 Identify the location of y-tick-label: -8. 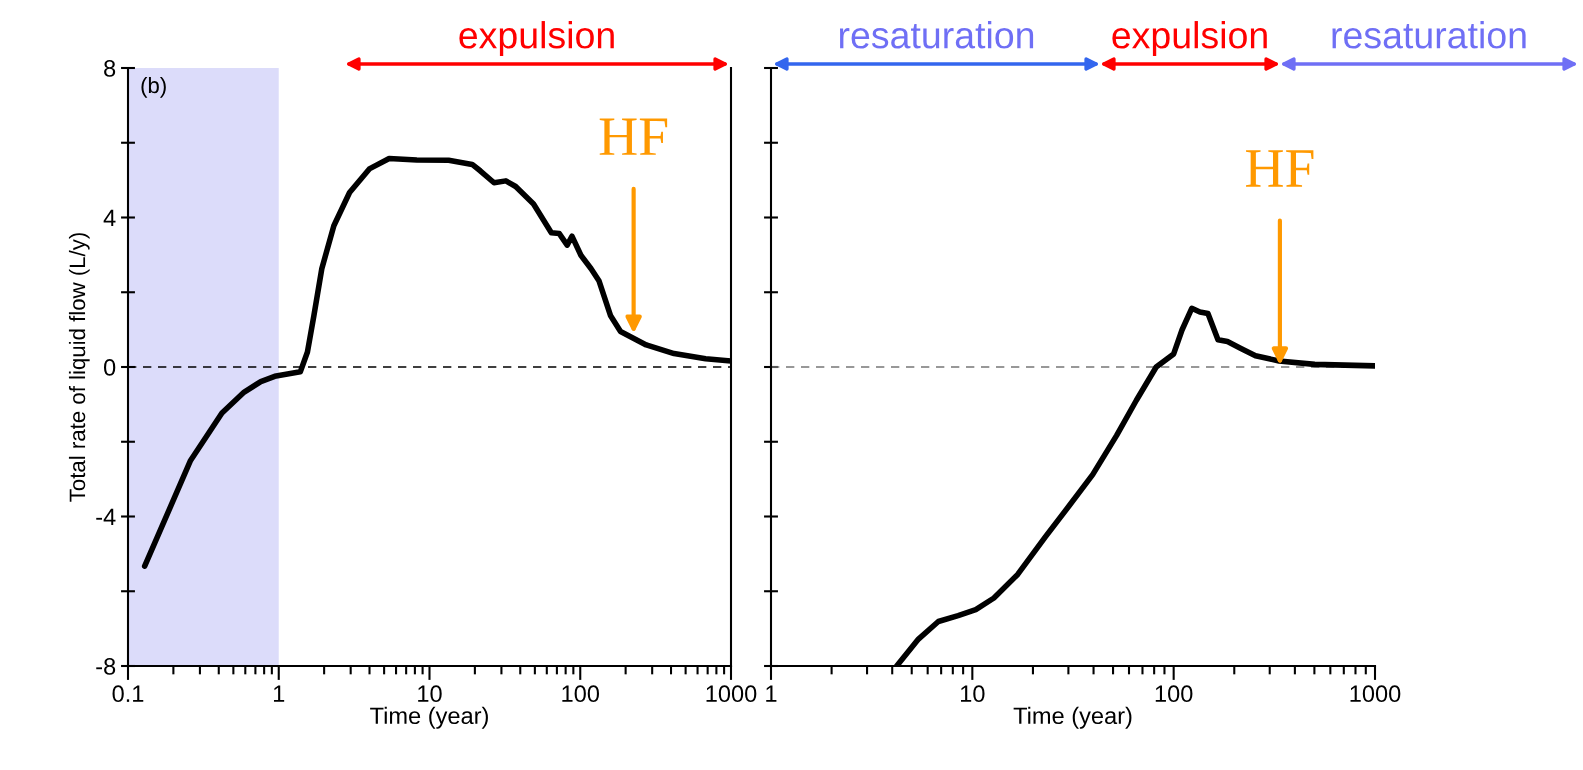
(106, 666).